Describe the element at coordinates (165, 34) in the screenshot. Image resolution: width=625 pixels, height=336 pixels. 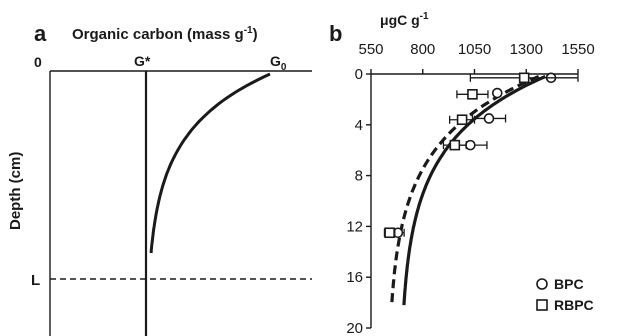
I see `panel-a-title: Organic carbon (mass g-1)` at that location.